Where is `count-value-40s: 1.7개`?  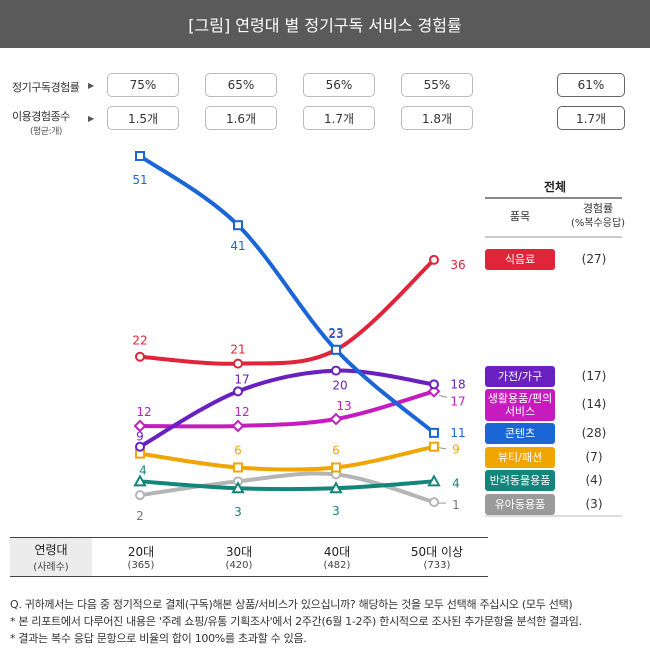
count-value-40s: 1.7개 is located at coordinates (339, 118).